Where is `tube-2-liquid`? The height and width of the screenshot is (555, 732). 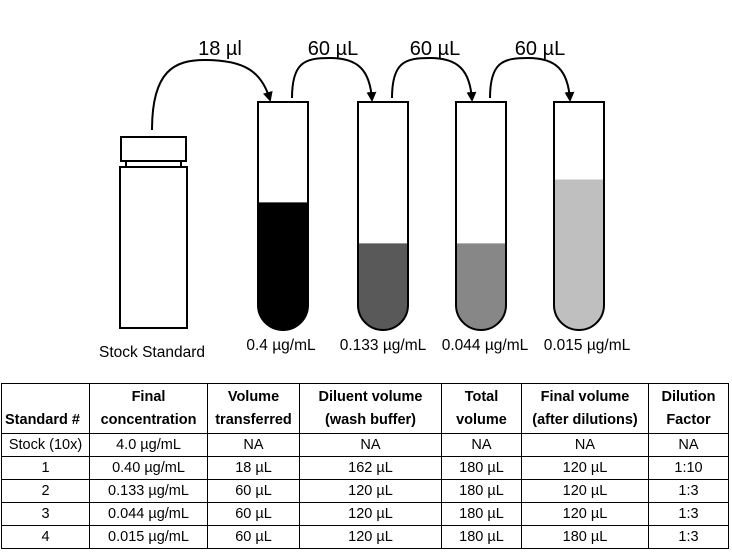
tube-2-liquid is located at coordinates (383, 286).